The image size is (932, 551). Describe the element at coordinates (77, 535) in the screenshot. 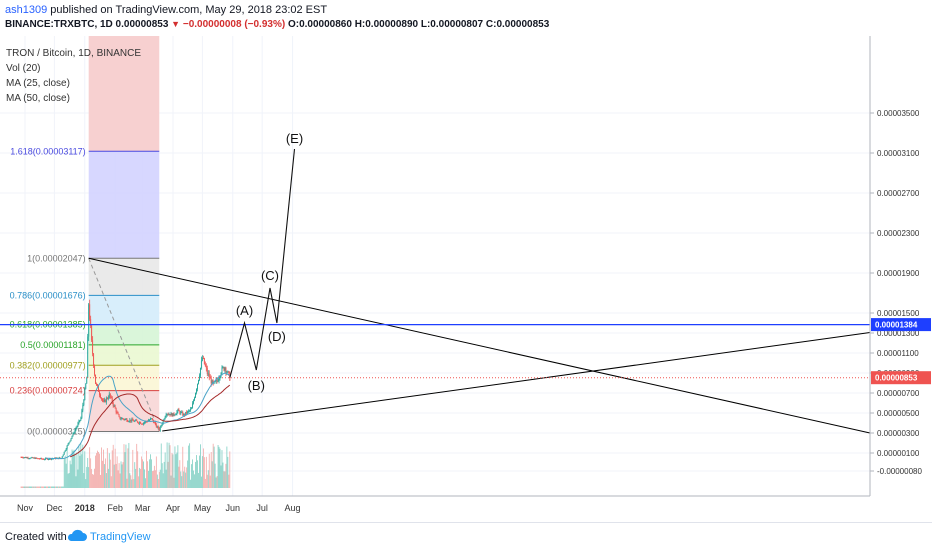

I see `tradingview-cloud-icon` at that location.